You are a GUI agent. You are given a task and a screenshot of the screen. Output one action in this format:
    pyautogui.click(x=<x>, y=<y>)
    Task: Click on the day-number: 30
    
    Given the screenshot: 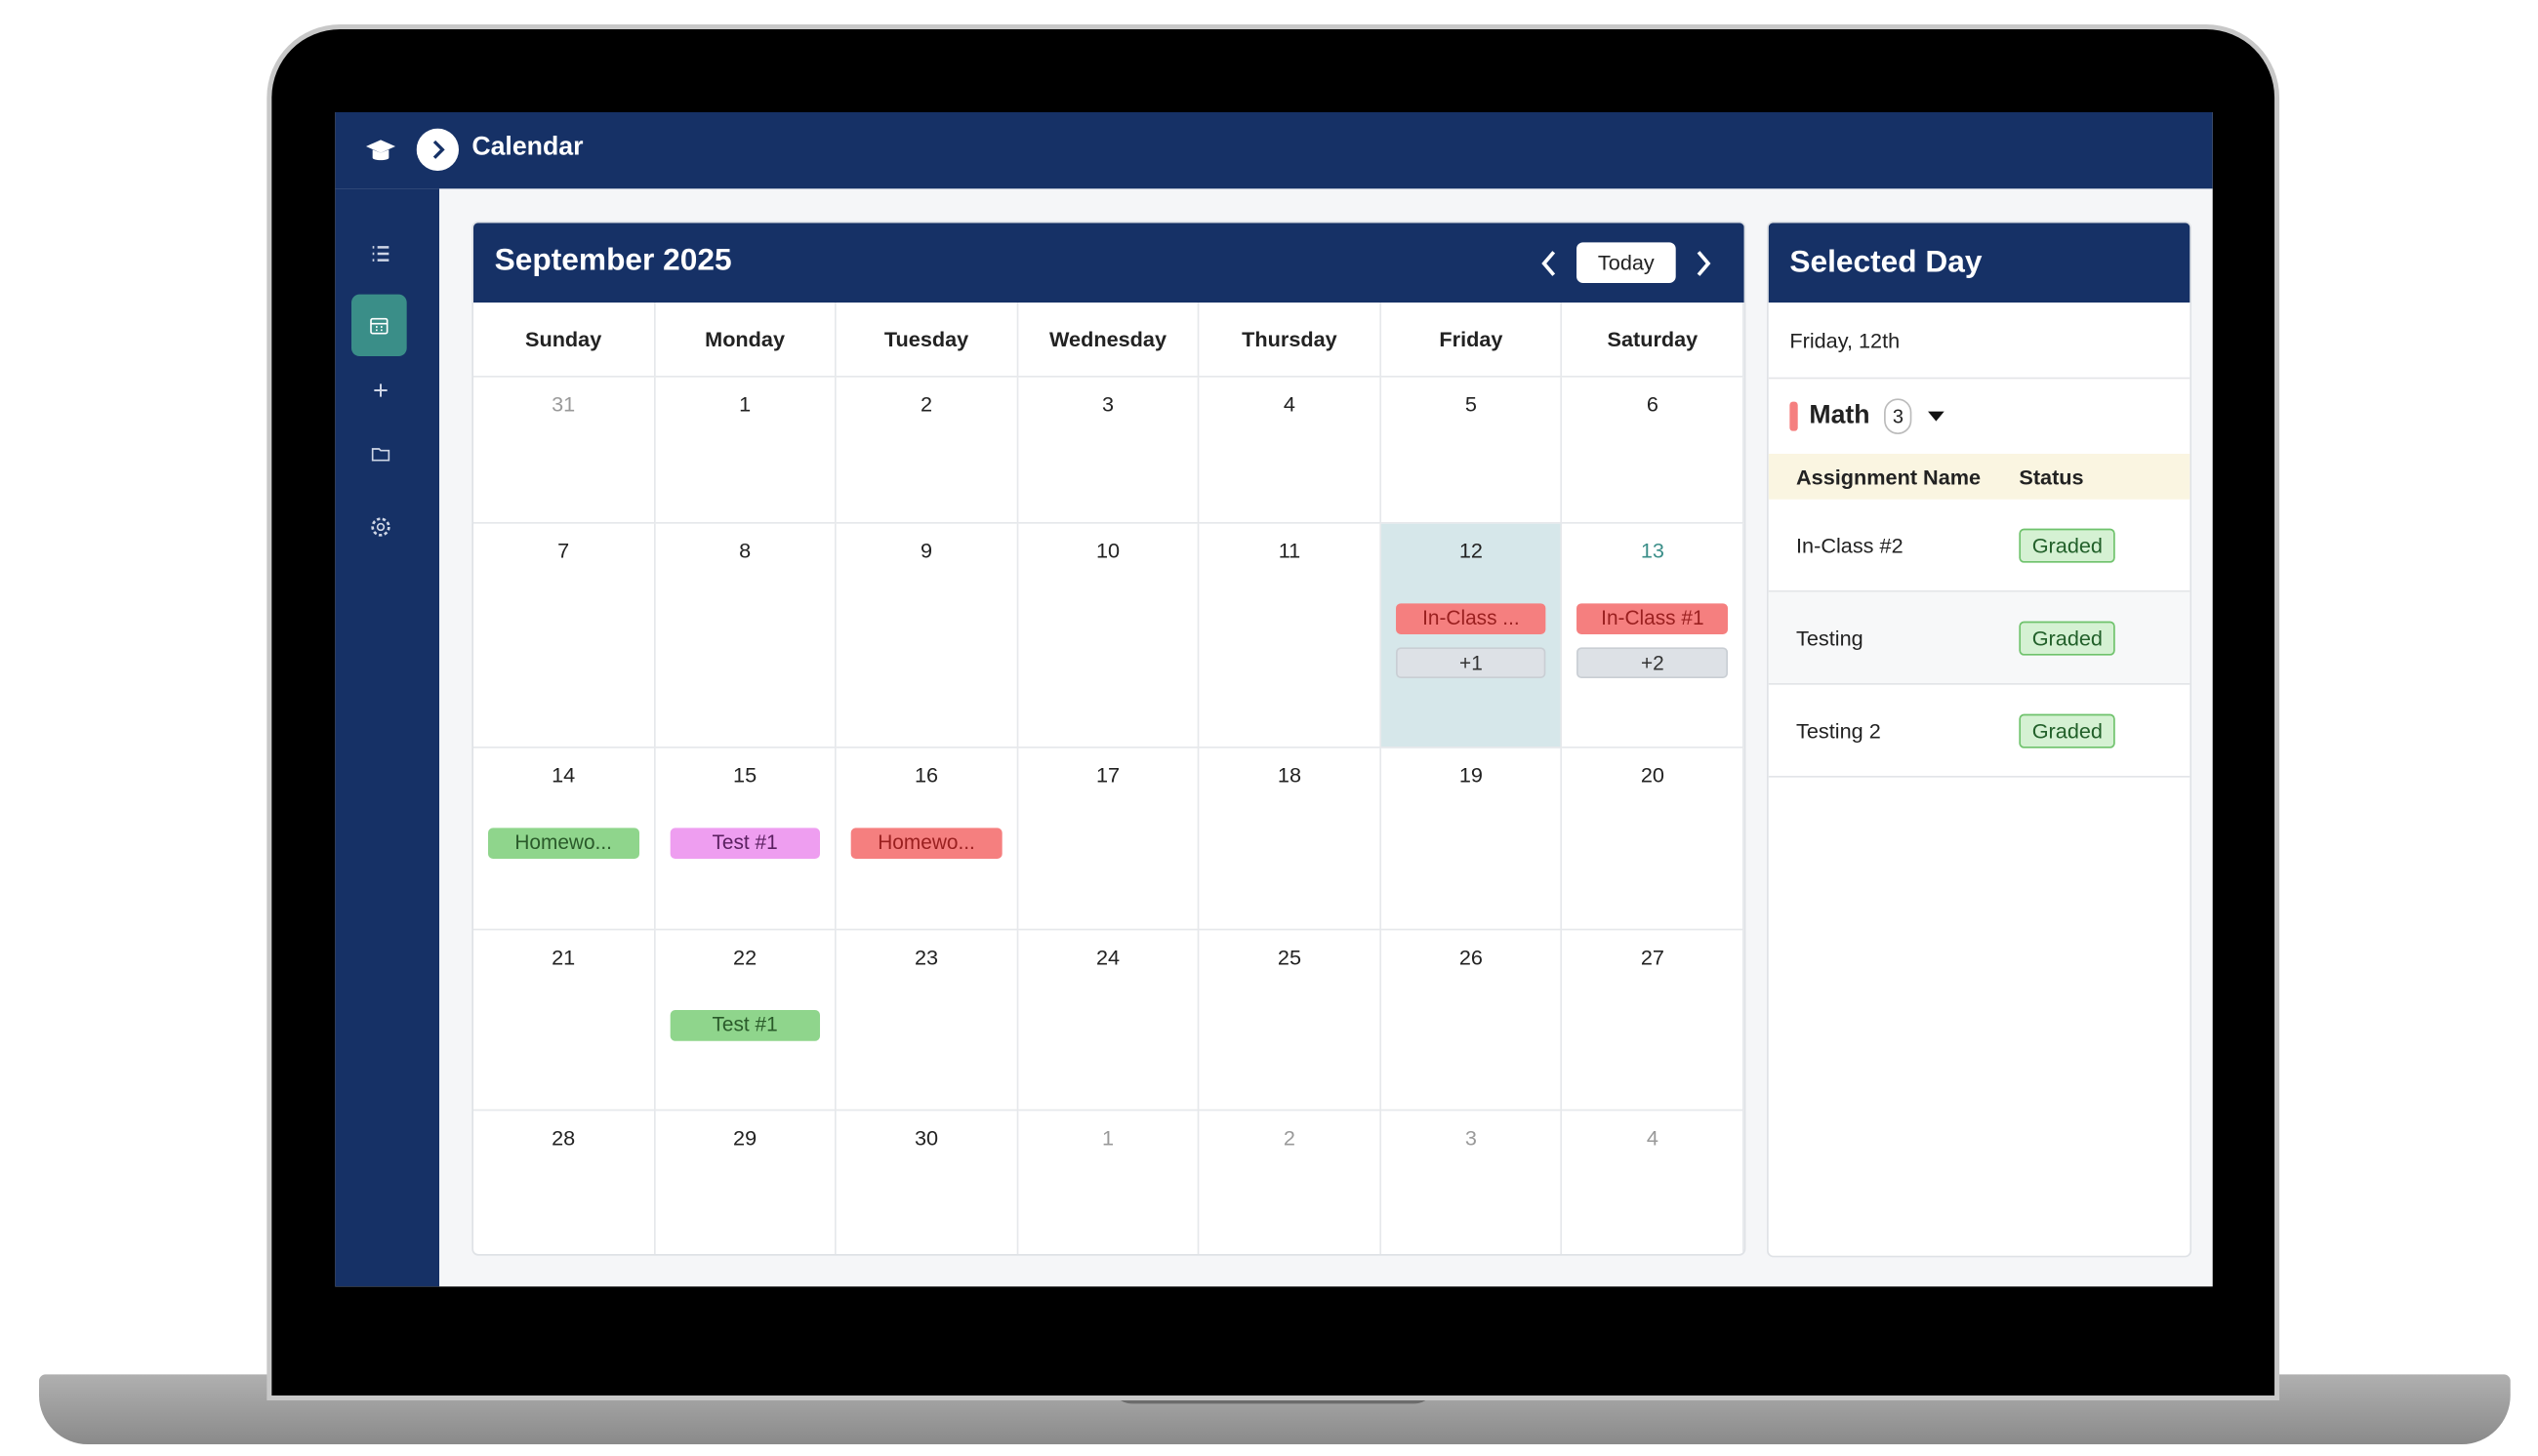 What is the action you would take?
    pyautogui.click(x=926, y=1138)
    